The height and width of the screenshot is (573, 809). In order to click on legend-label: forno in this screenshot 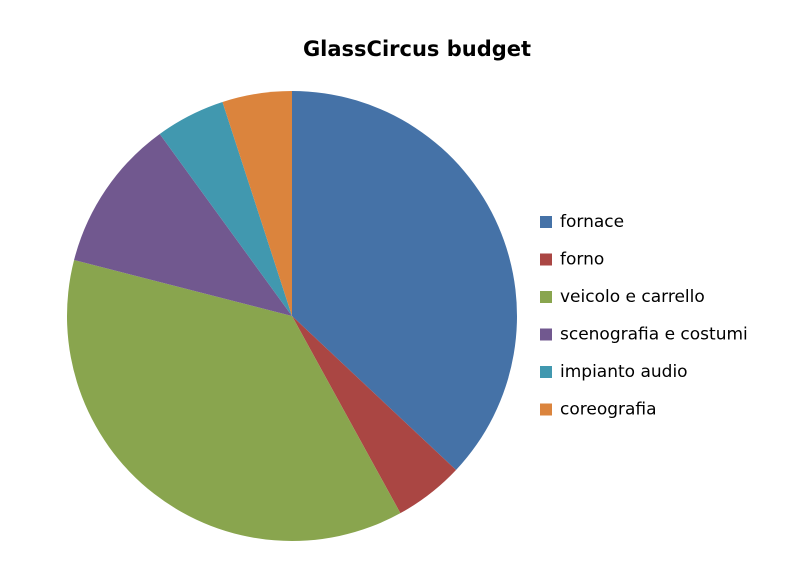, I will do `click(582, 260)`.